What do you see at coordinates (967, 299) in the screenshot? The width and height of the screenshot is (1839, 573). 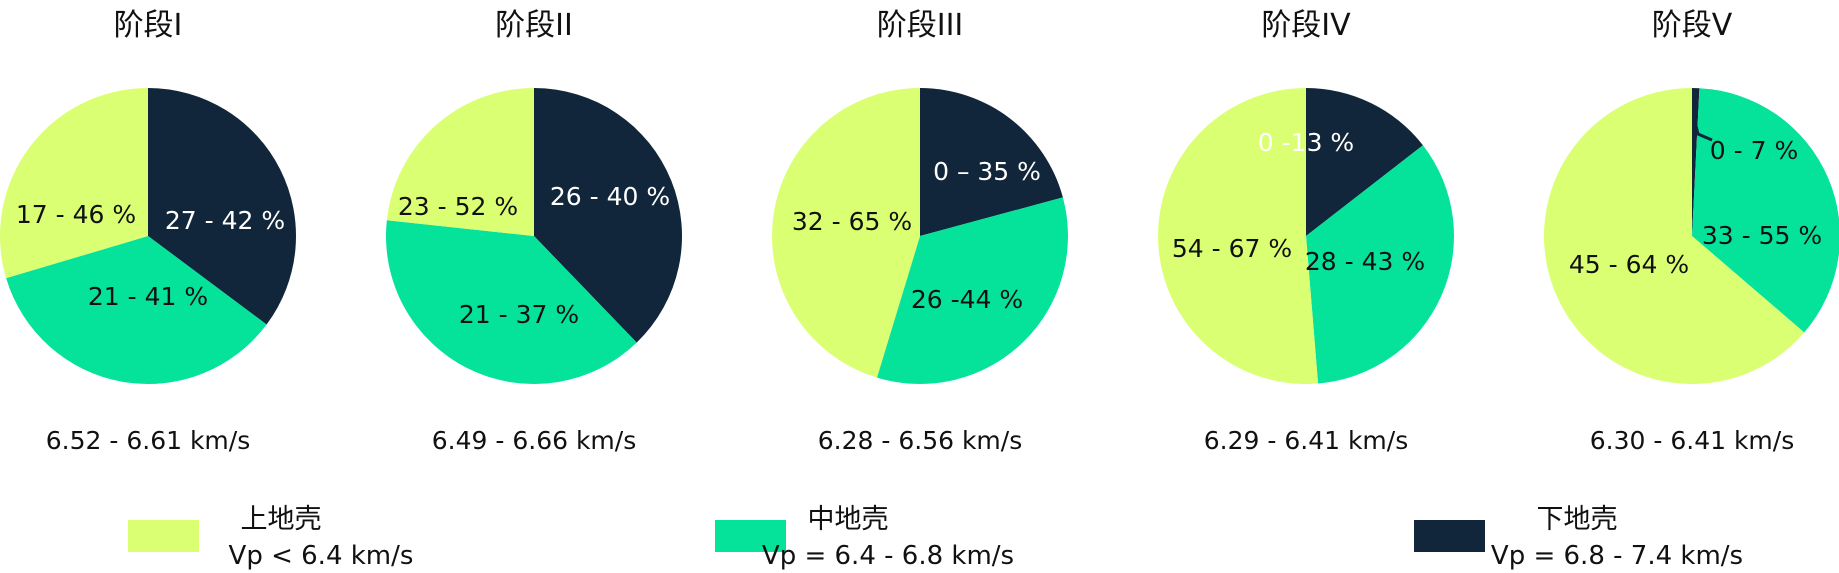 I see `pie-slice-label: 26 -44 %` at bounding box center [967, 299].